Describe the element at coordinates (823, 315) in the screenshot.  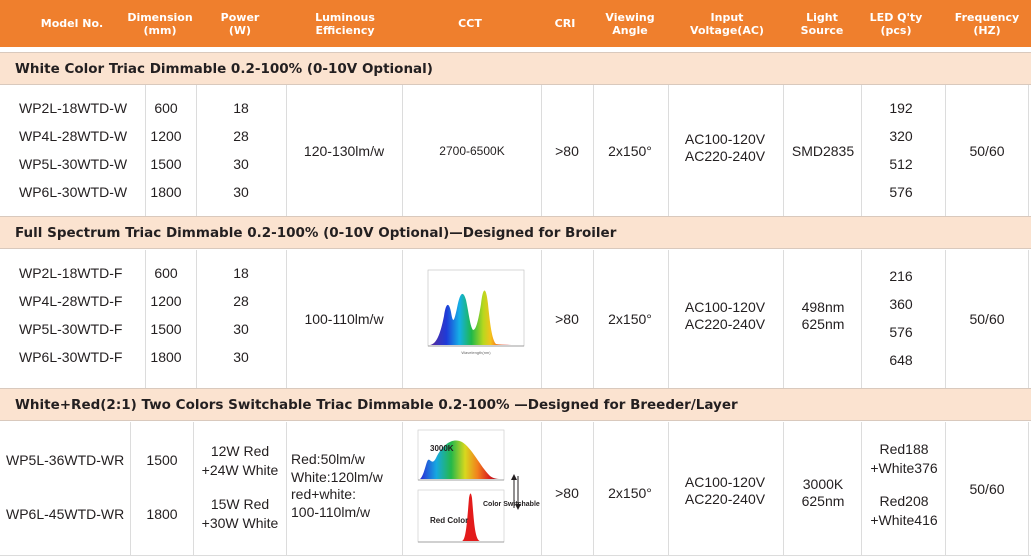
I see `light-source-cell: 498nm 625nm` at that location.